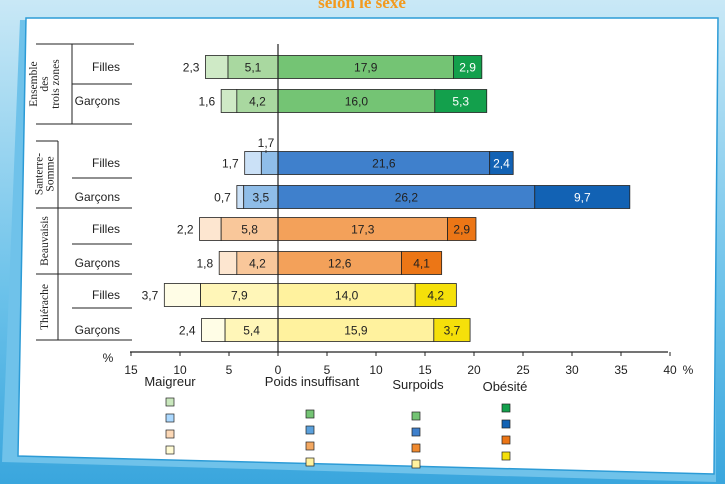 The height and width of the screenshot is (484, 725). What do you see at coordinates (170, 381) in the screenshot?
I see `legend-label-0: Maigreur` at bounding box center [170, 381].